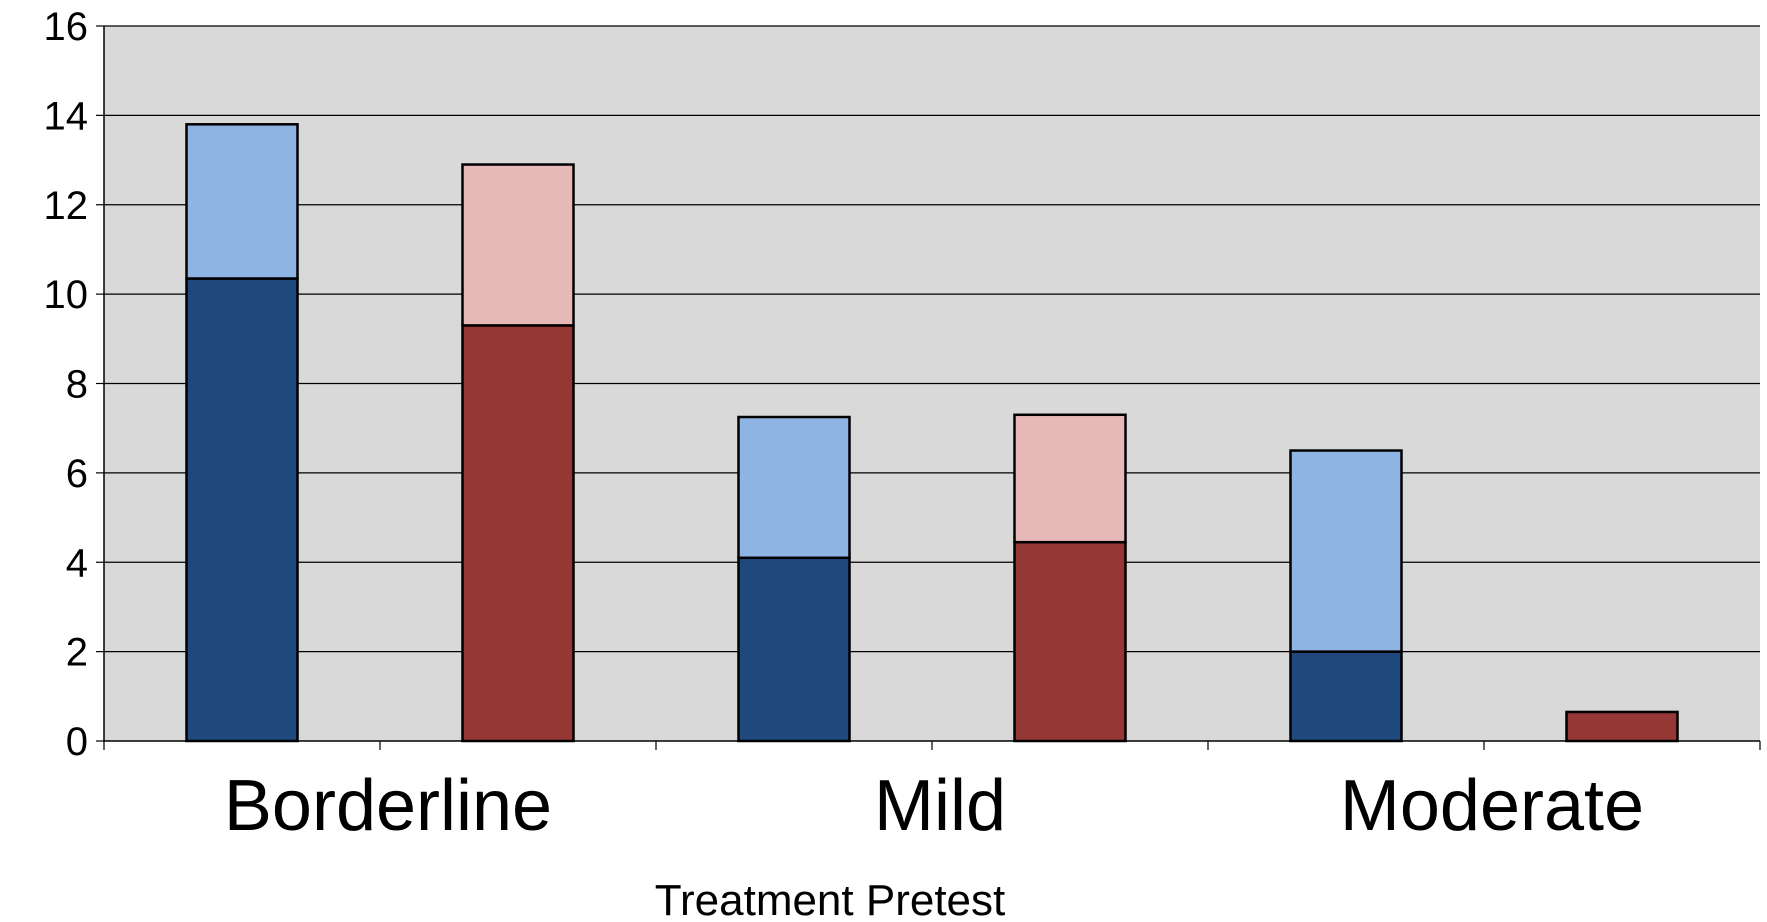 The height and width of the screenshot is (922, 1767). Describe the element at coordinates (77, 563) in the screenshot. I see `y-tick-label: 4` at that location.